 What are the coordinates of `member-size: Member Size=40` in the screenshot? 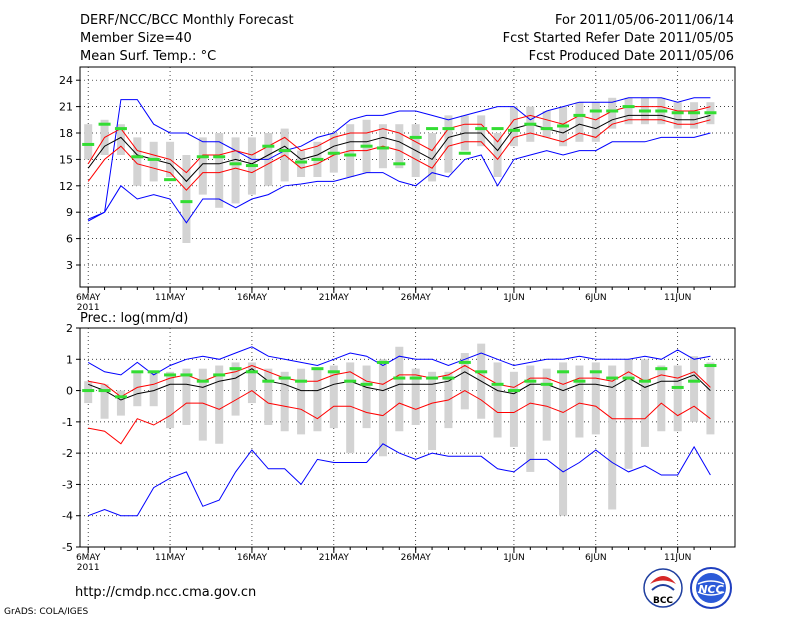 It's located at (136, 38).